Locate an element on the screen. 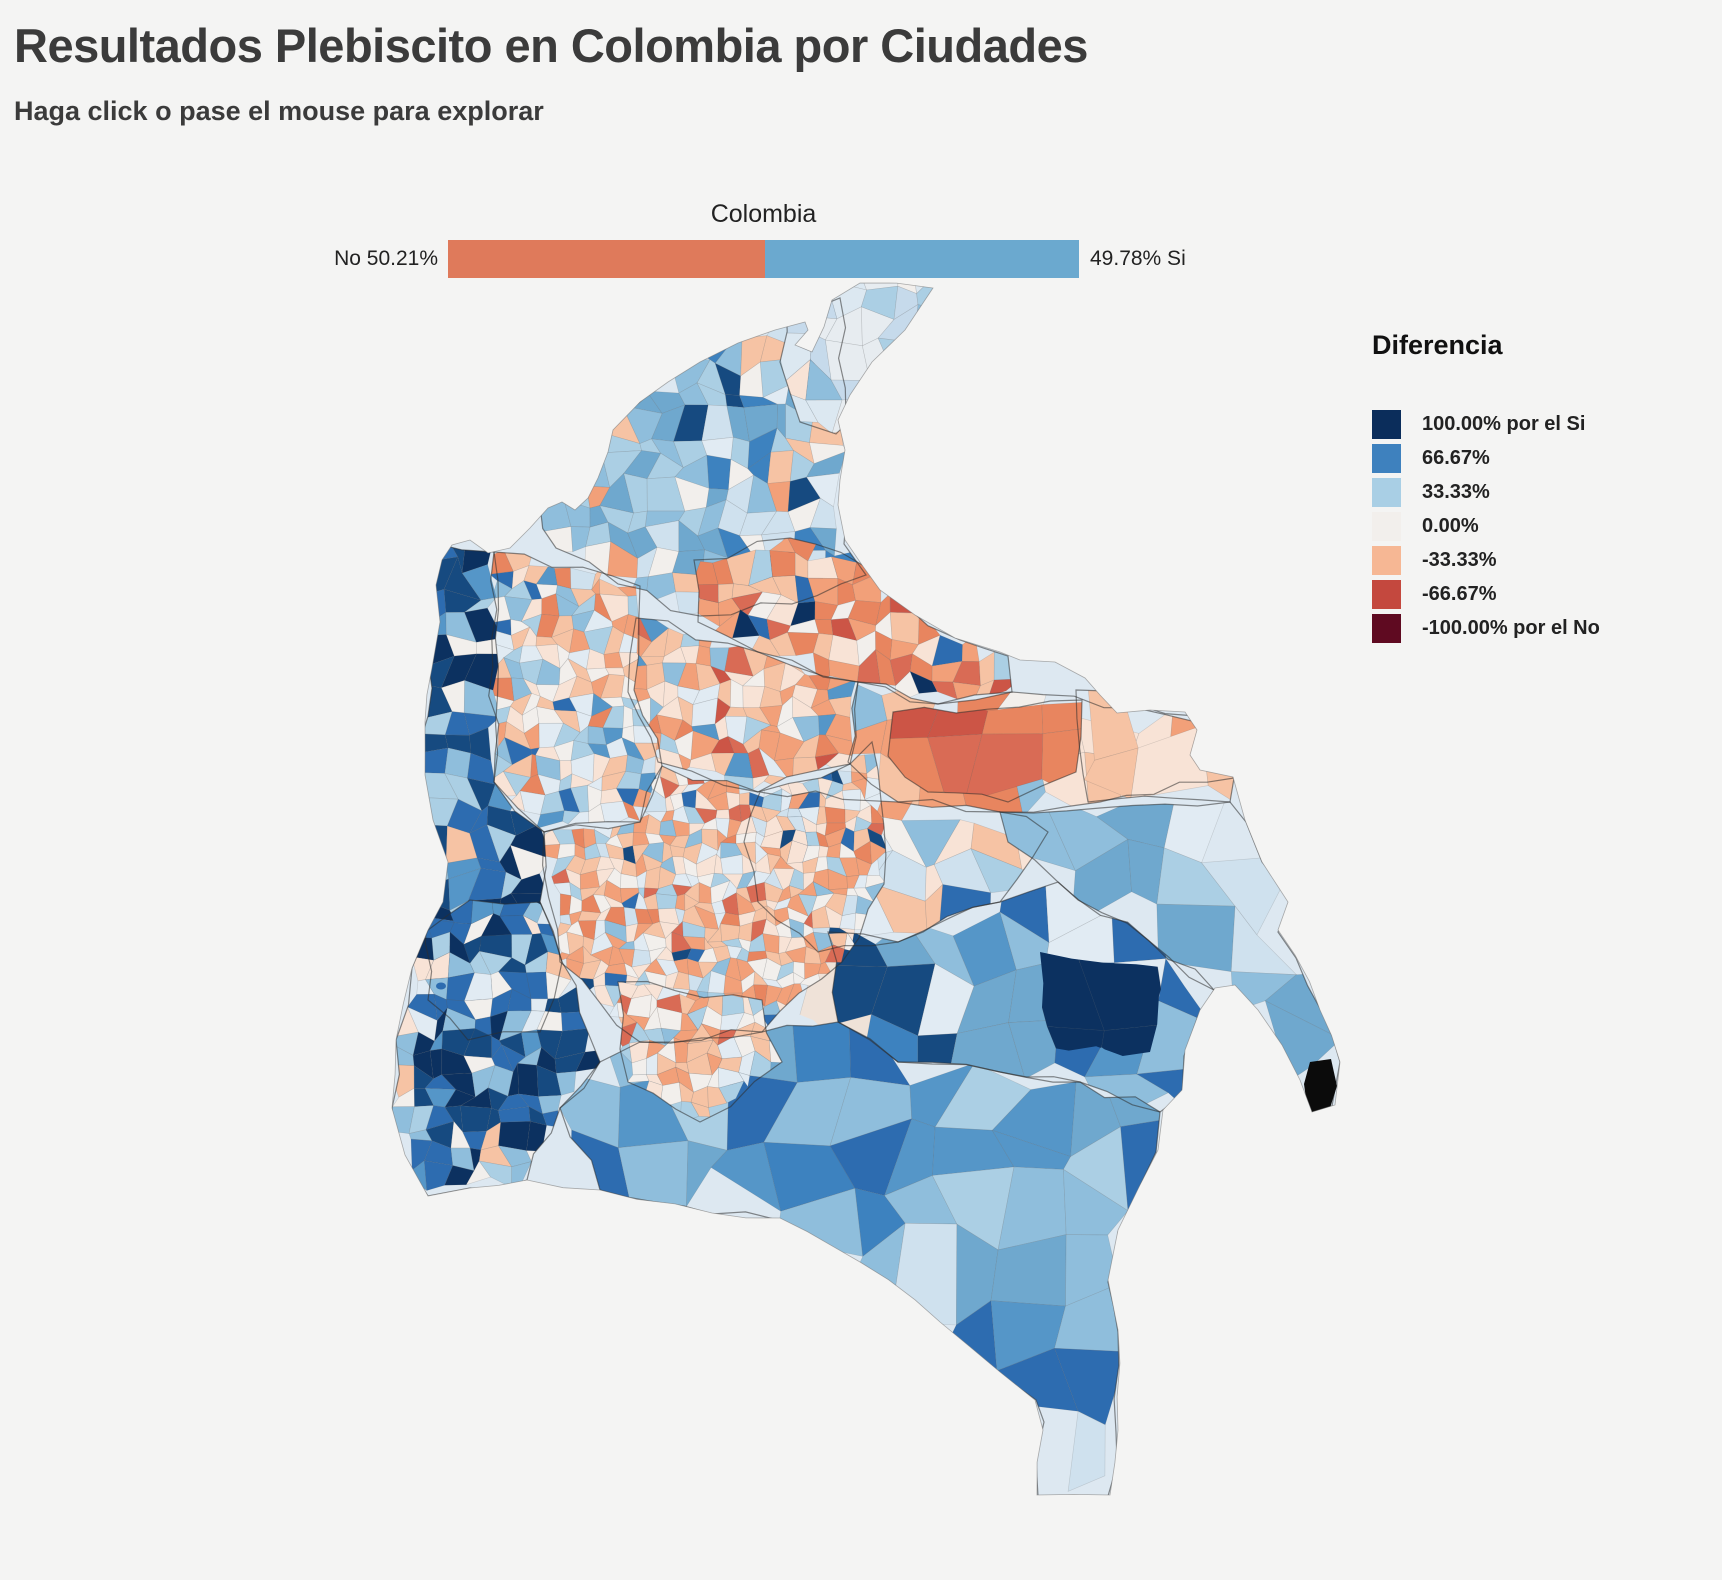 The width and height of the screenshot is (1722, 1580). legend-label: 100.00% por el Si is located at coordinates (1504, 424).